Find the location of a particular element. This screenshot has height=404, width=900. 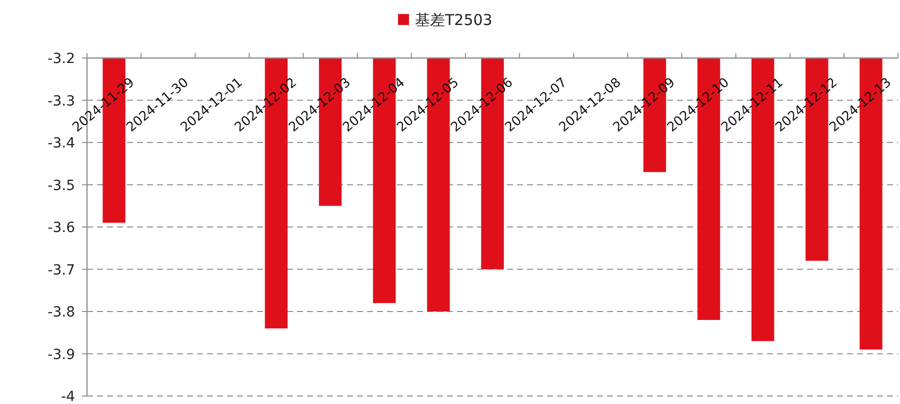

y-tick-label: -3.2 is located at coordinates (61, 59).